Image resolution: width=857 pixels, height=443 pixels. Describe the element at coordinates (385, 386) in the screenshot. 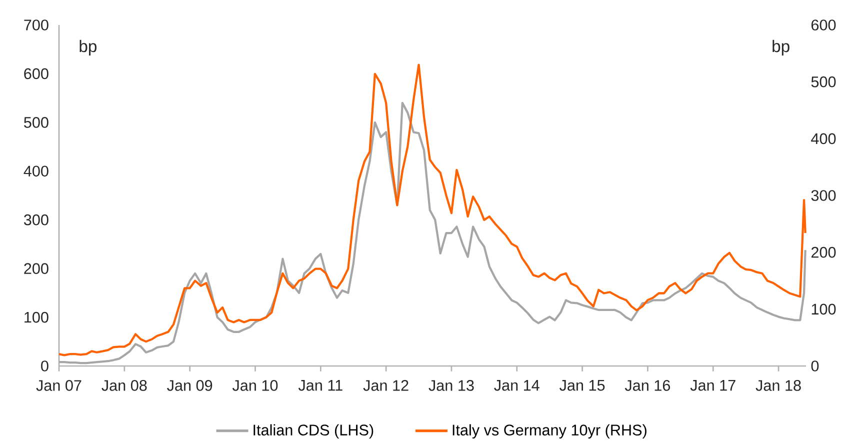

I see `x-tick-label: Jan 12` at that location.